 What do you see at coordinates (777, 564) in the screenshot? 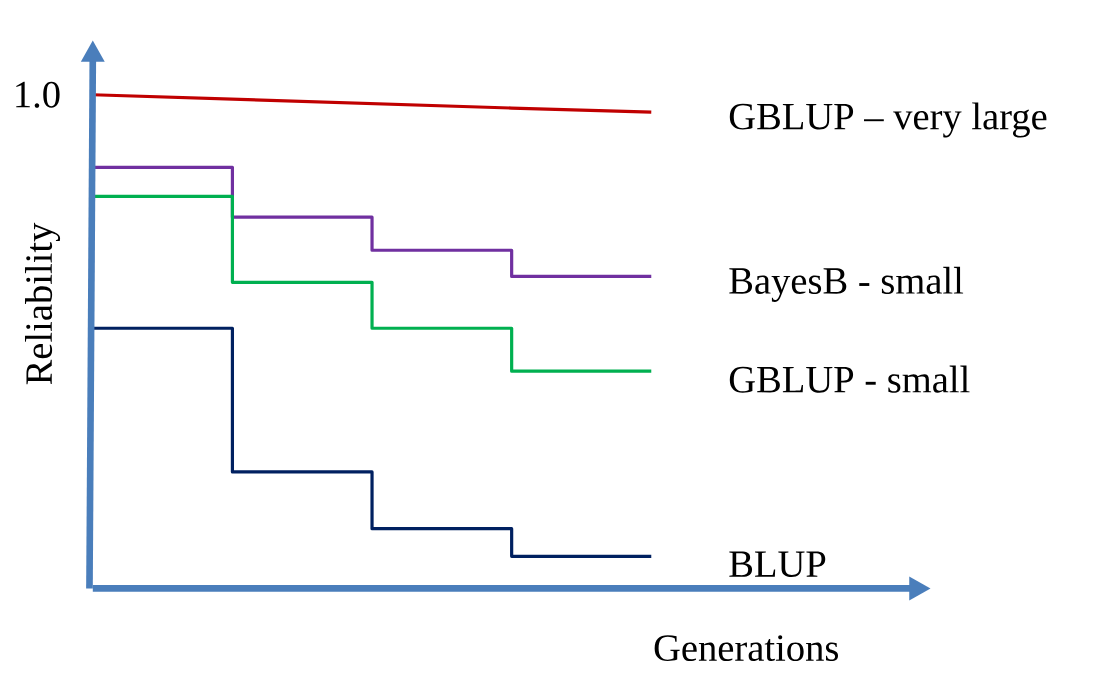
I see `text: BLUP` at bounding box center [777, 564].